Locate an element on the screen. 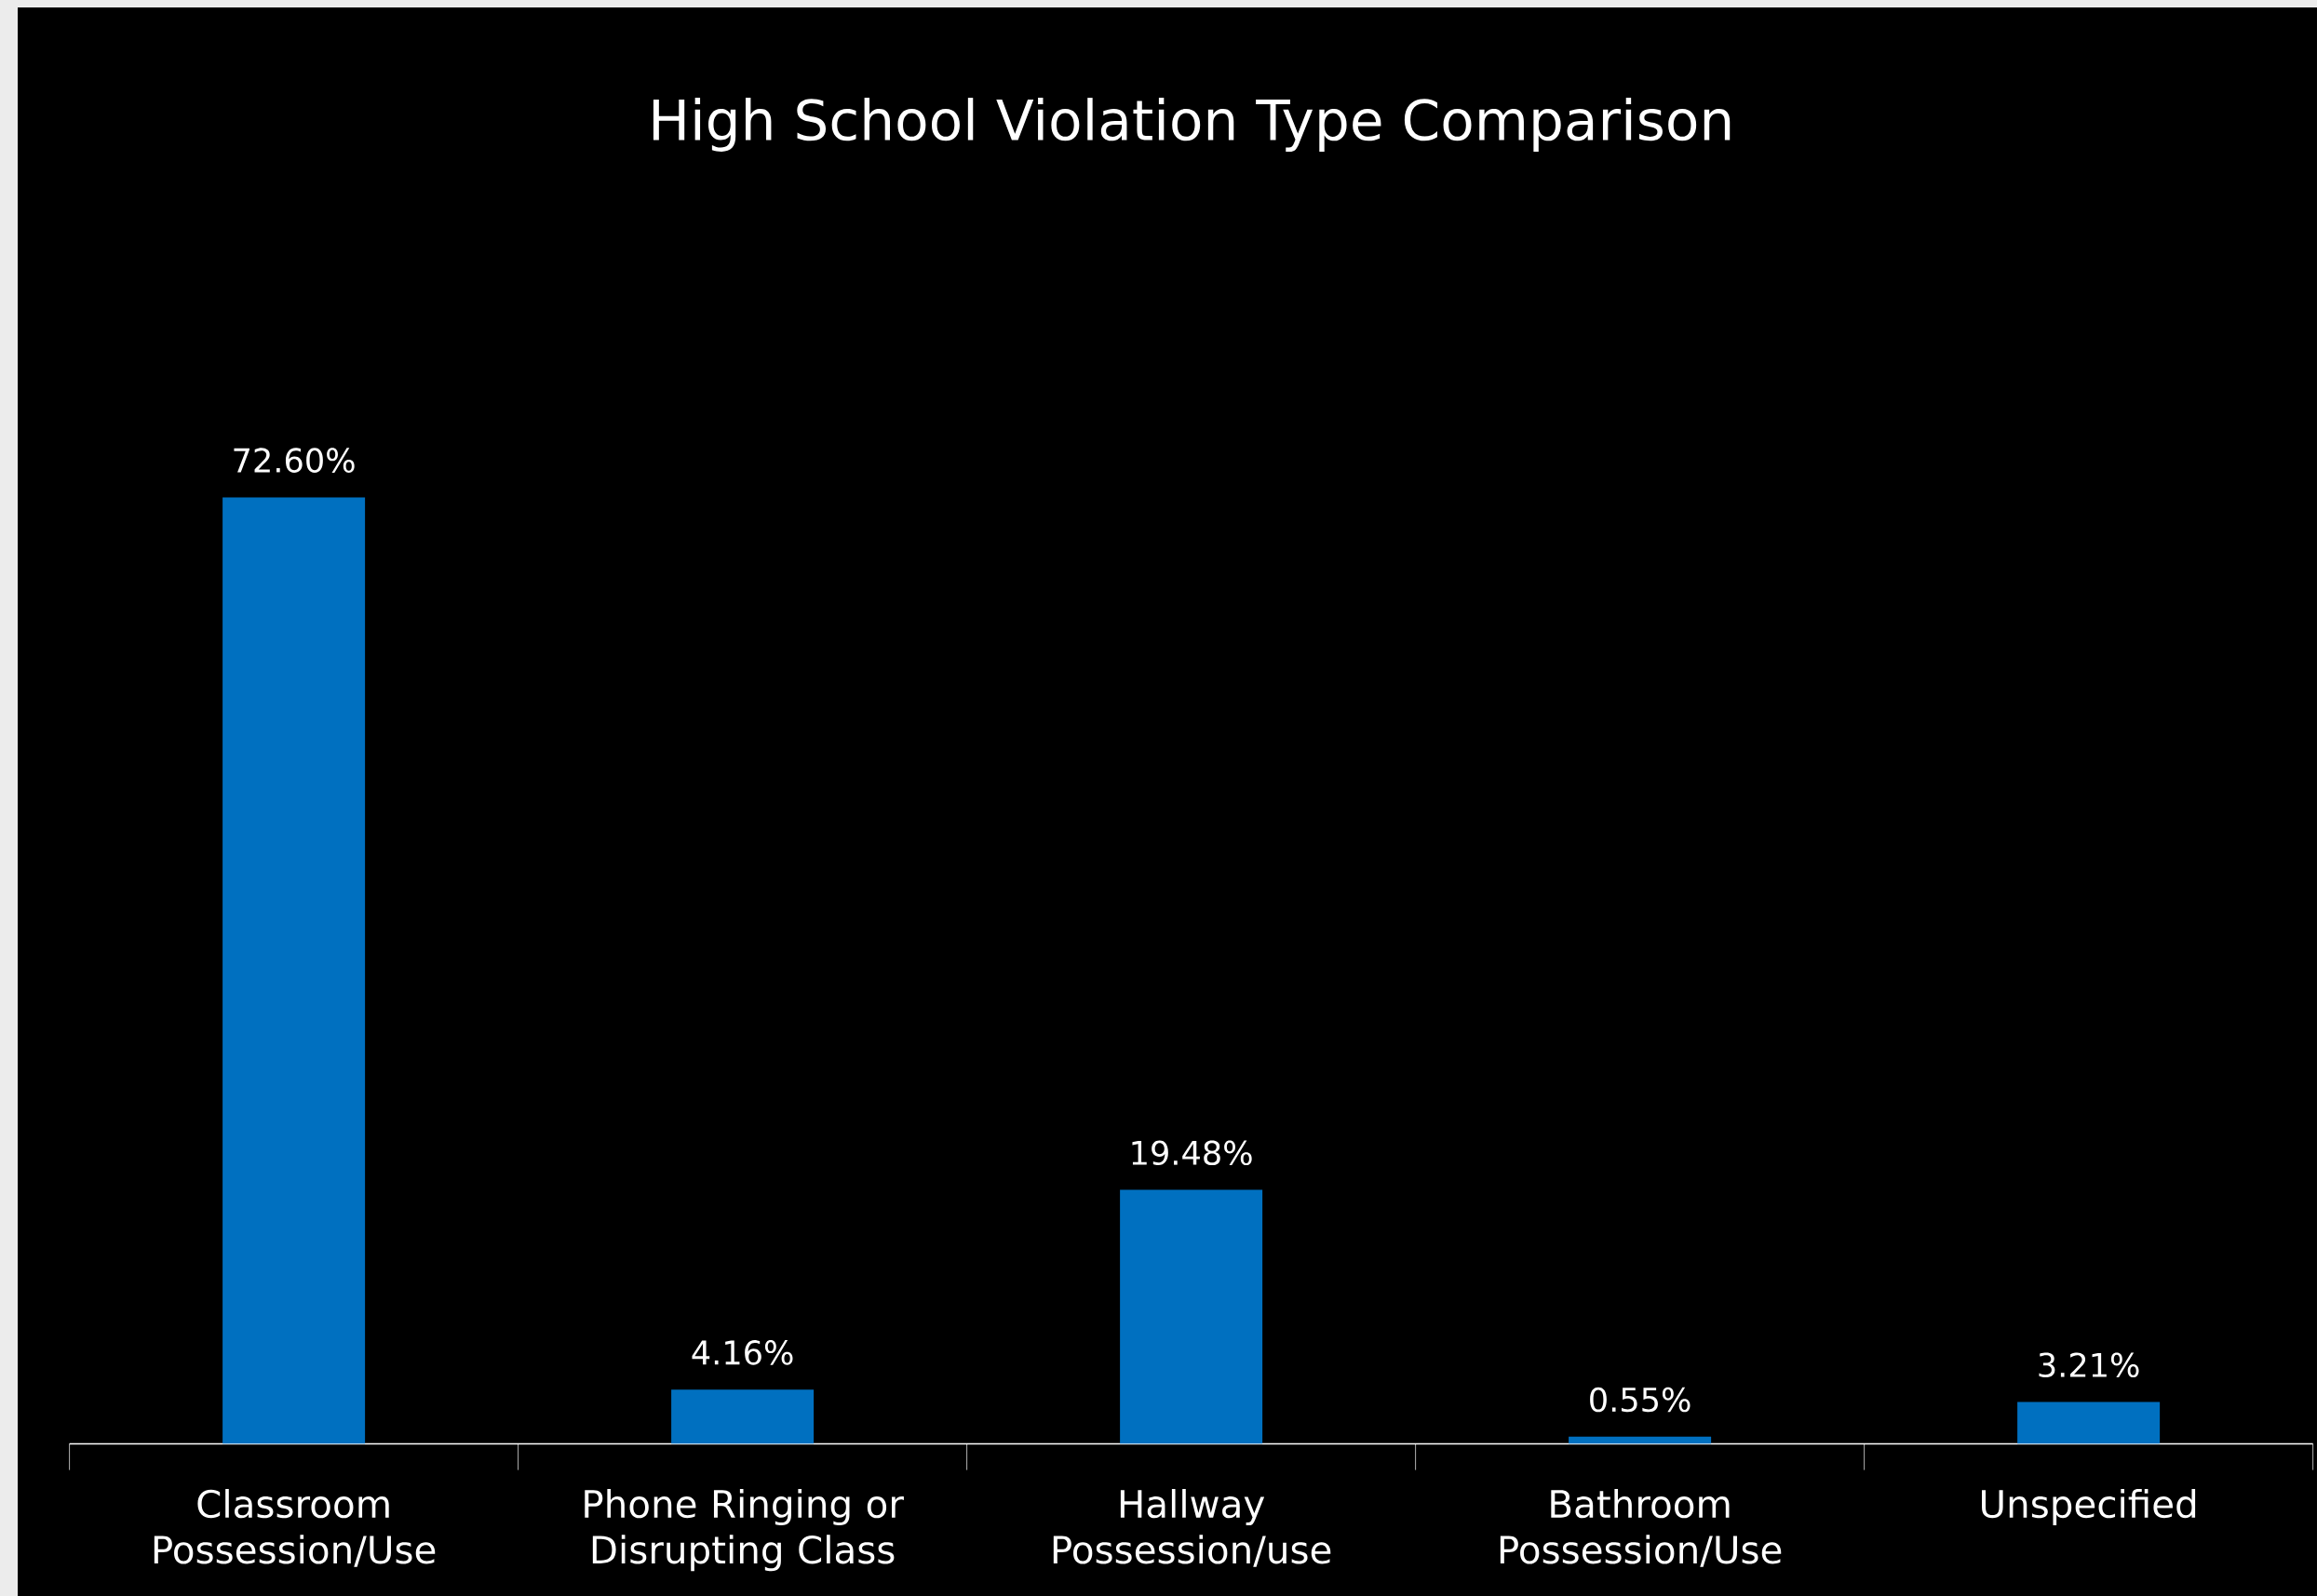  data-label: 3.21% is located at coordinates (2089, 1365).